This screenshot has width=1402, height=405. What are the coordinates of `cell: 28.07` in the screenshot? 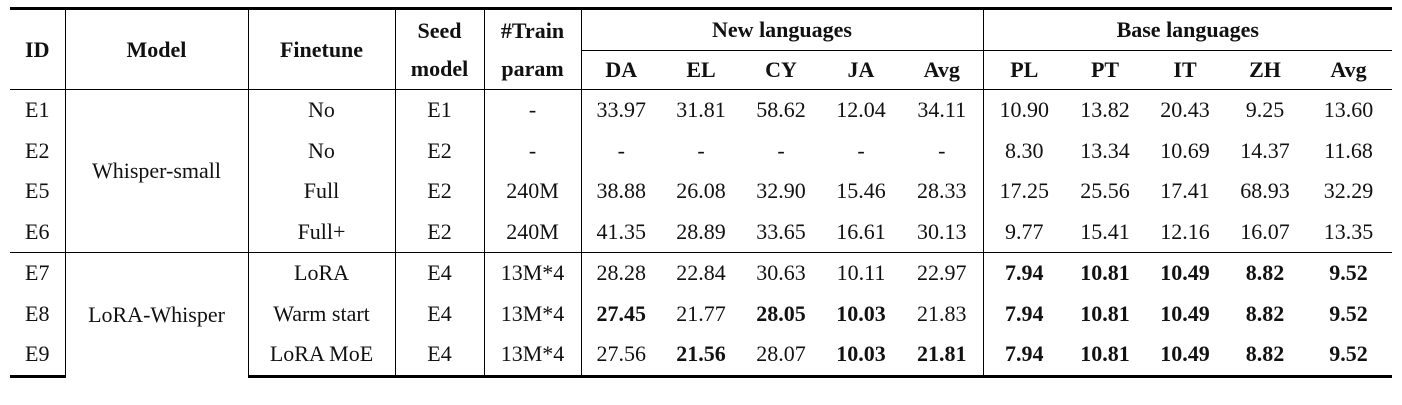 It's located at (781, 356).